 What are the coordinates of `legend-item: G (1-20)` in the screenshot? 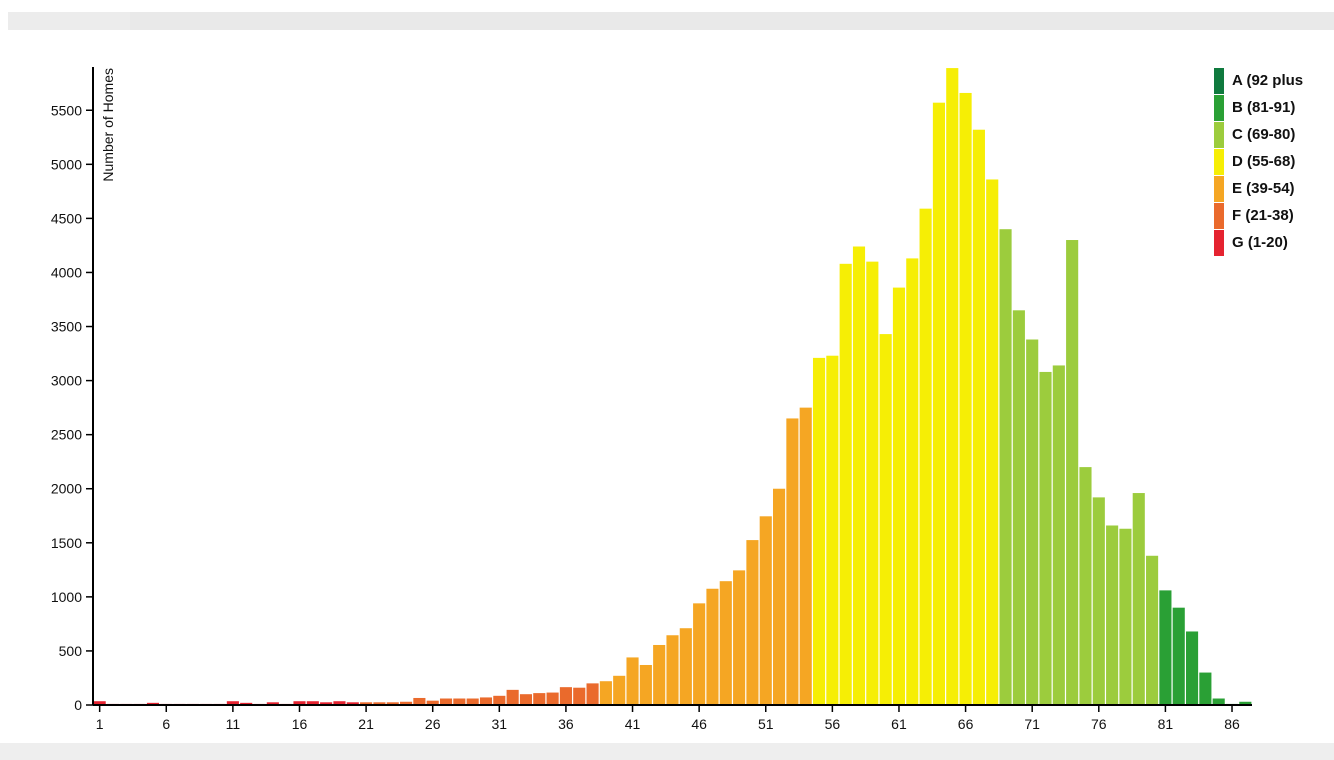 It's located at (1258, 242).